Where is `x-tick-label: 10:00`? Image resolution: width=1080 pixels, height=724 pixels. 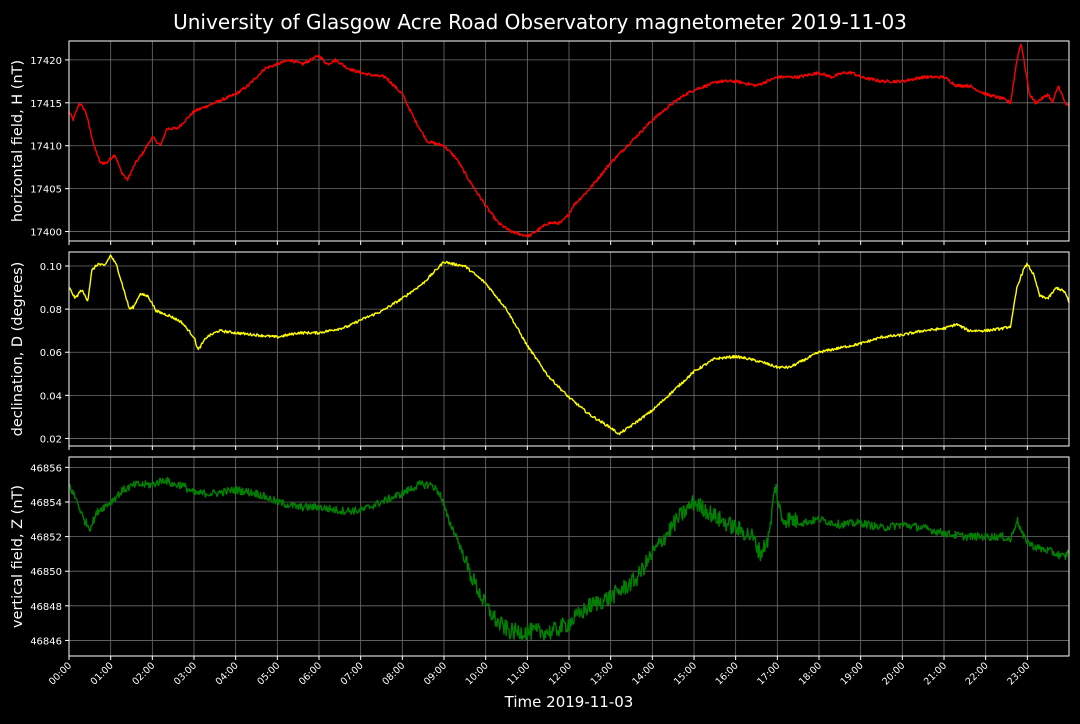 x-tick-label: 10:00 is located at coordinates (477, 673).